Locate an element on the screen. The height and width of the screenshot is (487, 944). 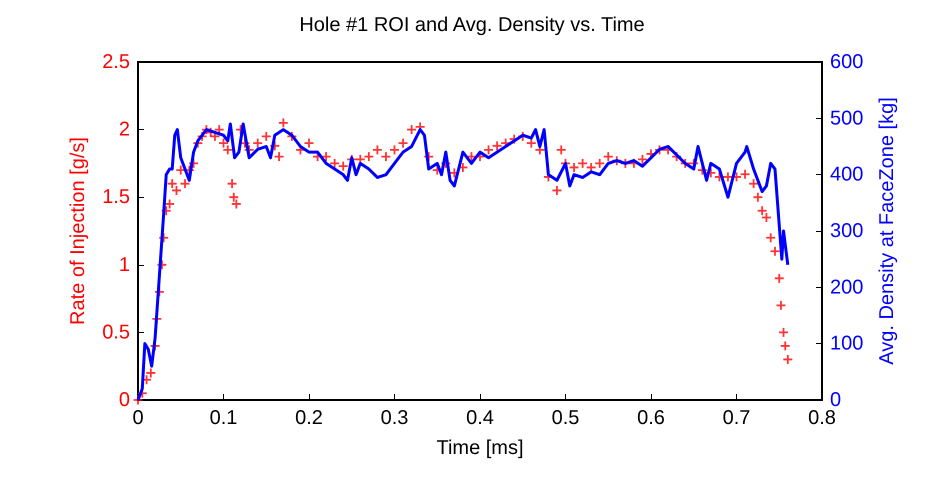
y-axis-title: Rate of Injection [g/s] is located at coordinates (78, 231).